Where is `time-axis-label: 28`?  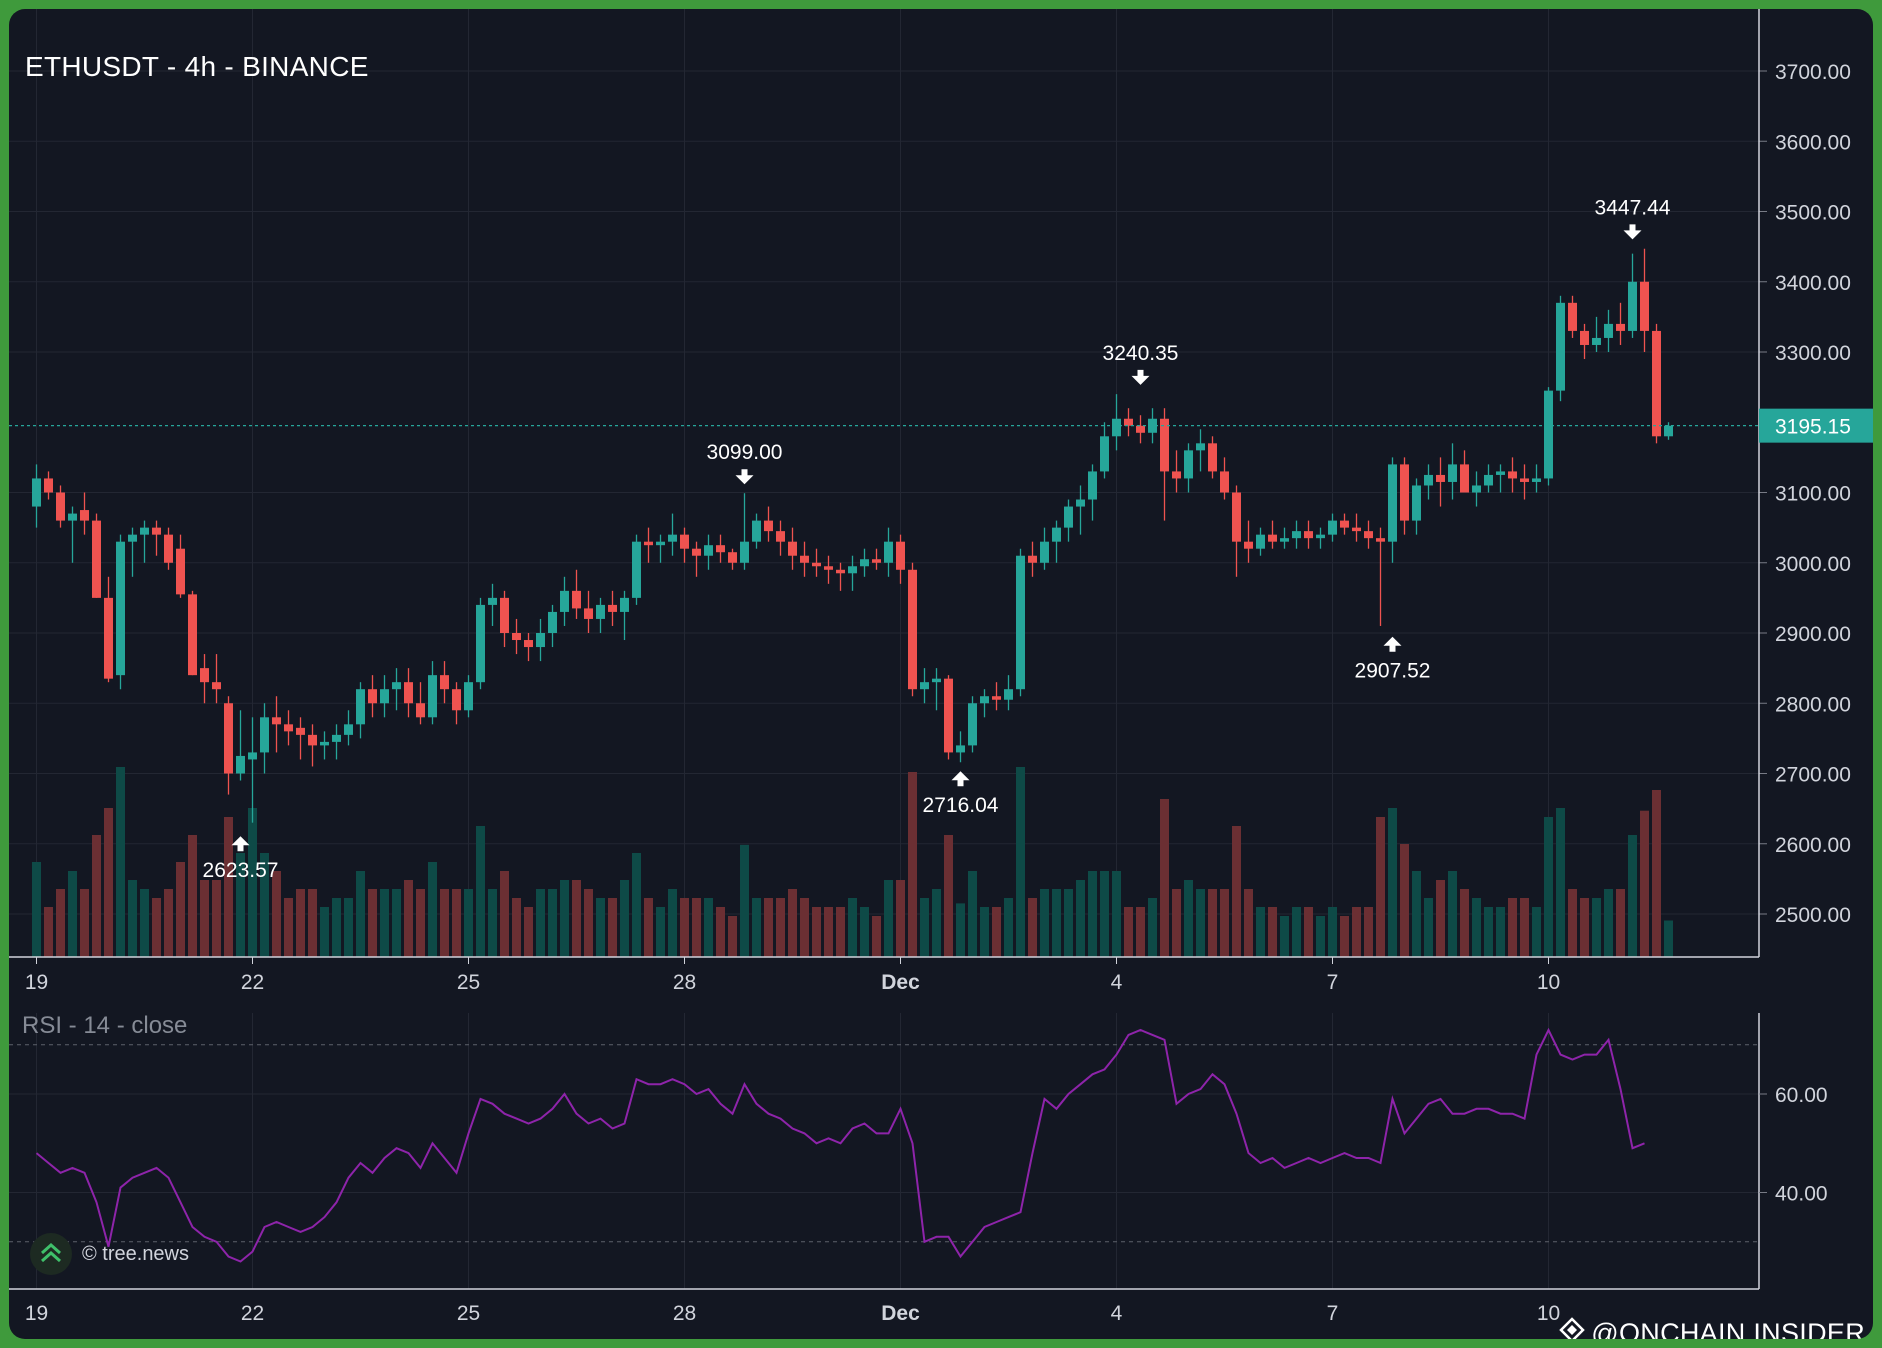 time-axis-label: 28 is located at coordinates (684, 982).